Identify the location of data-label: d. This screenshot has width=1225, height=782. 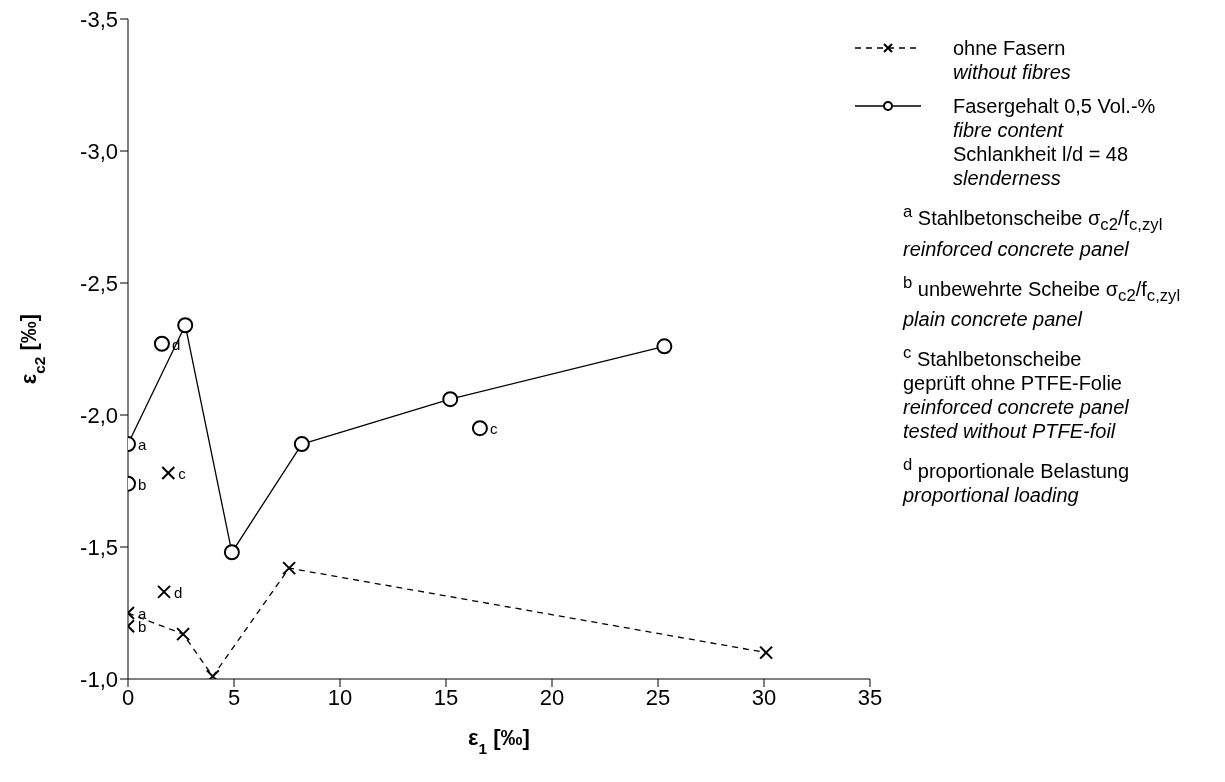
(178, 592).